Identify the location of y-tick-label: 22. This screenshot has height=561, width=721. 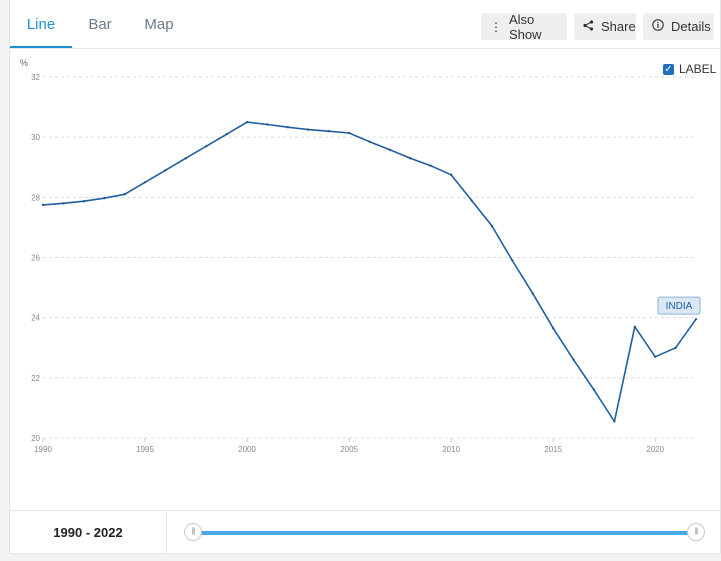
(35, 378).